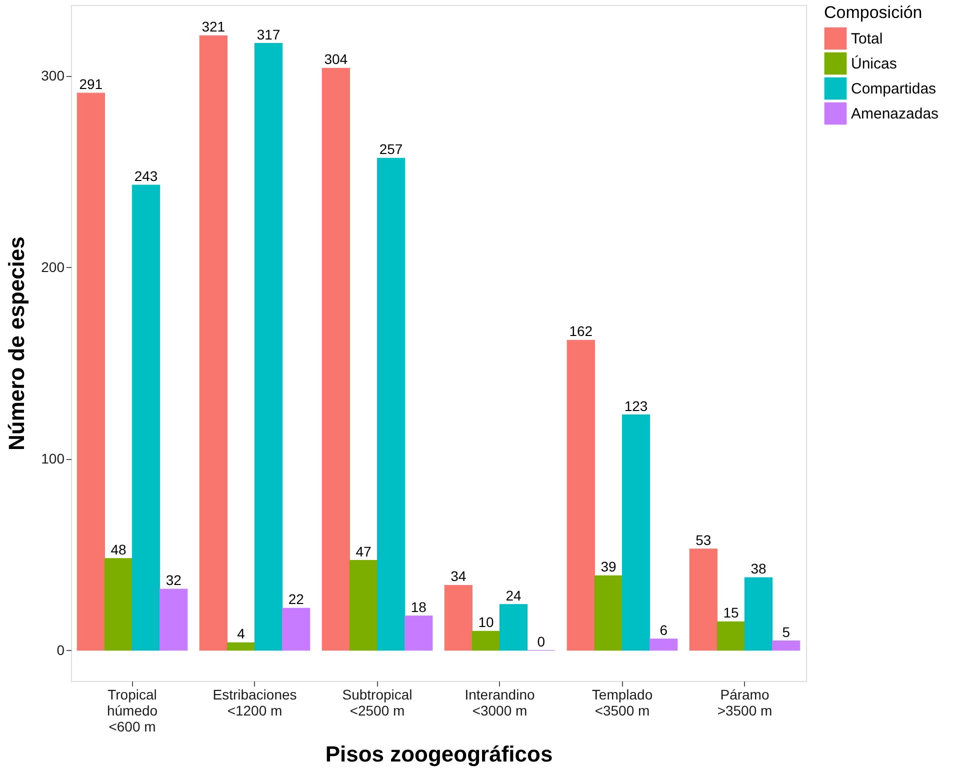 Image resolution: width=960 pixels, height=774 pixels. What do you see at coordinates (895, 114) in the screenshot?
I see `legend-label: Amenazadas` at bounding box center [895, 114].